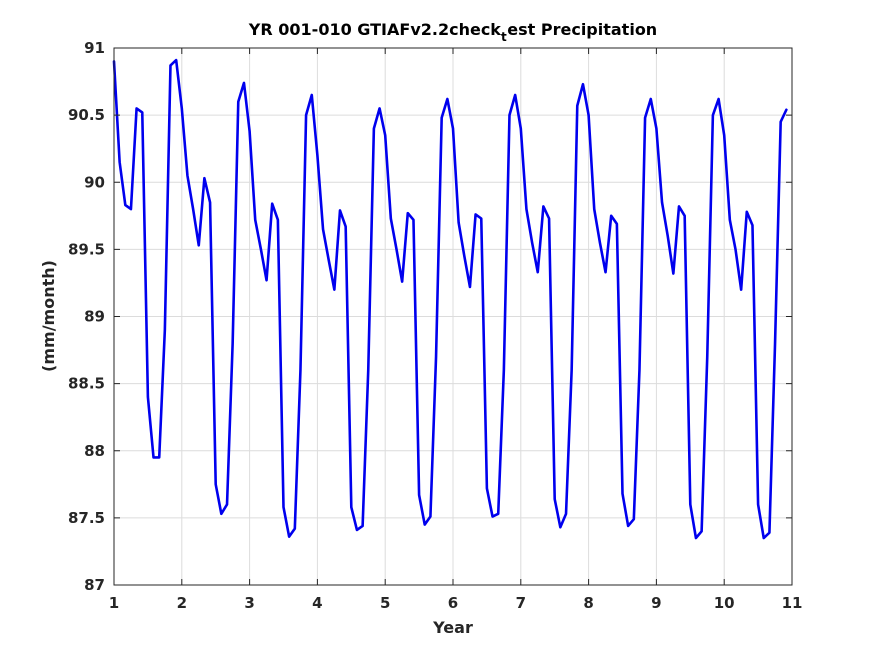 The height and width of the screenshot is (656, 875). Describe the element at coordinates (94, 48) in the screenshot. I see `y-tick-label: 91` at that location.